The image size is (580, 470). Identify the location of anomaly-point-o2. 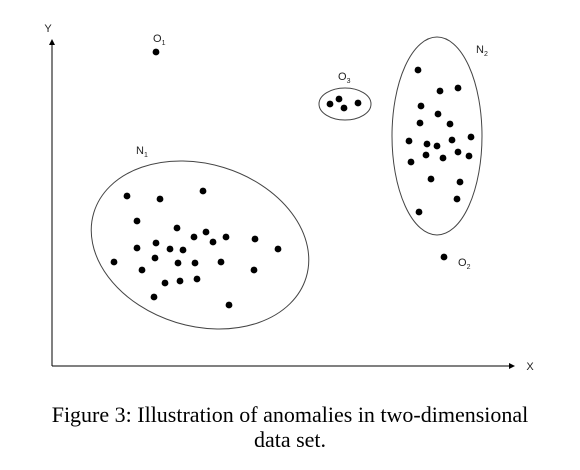
(444, 257).